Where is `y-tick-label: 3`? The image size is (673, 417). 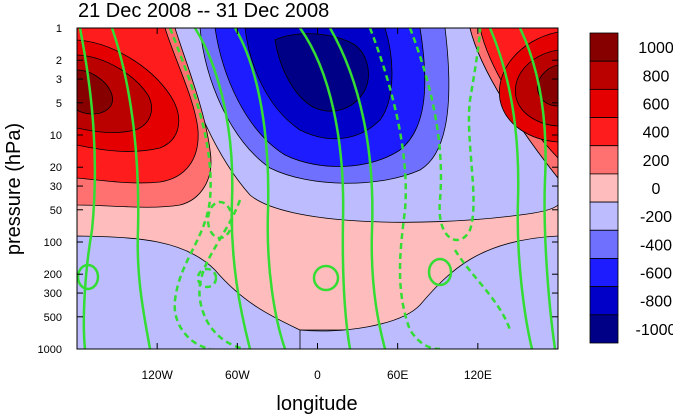
y-tick-label: 3 is located at coordinates (59, 80).